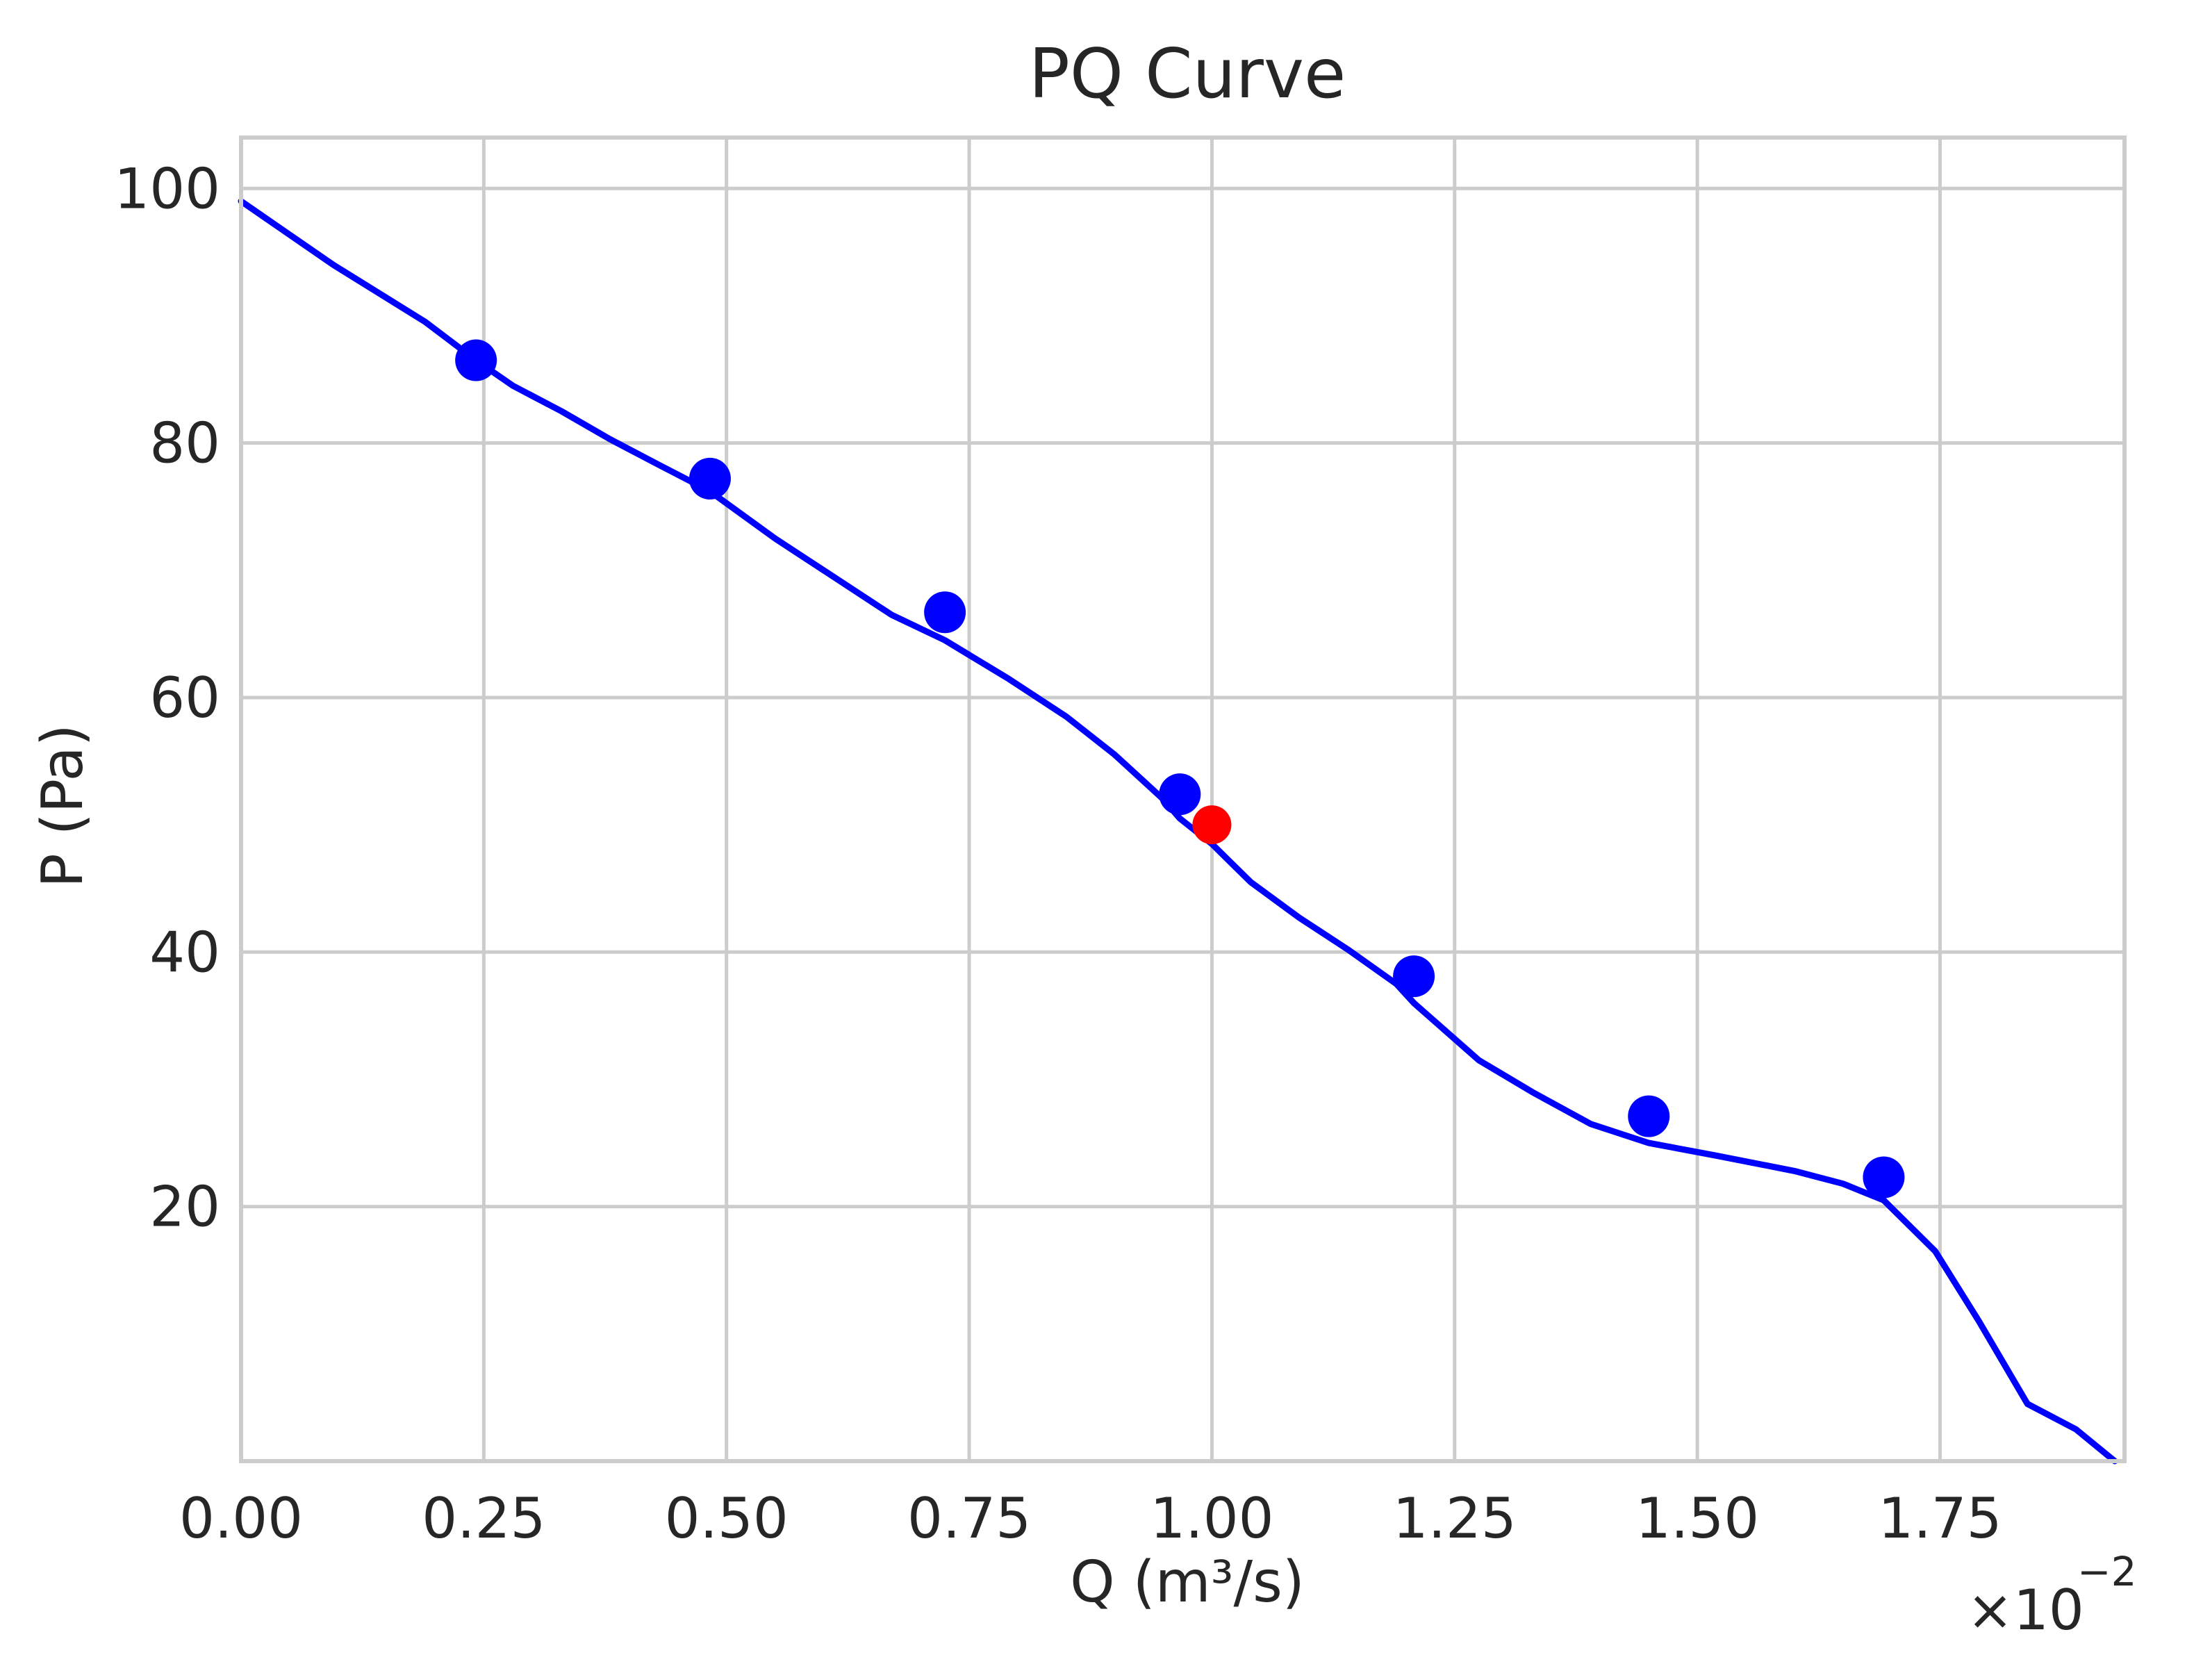 The width and height of the screenshot is (2203, 1680). Describe the element at coordinates (483, 1518) in the screenshot. I see `x-tick-label: 0.25` at that location.